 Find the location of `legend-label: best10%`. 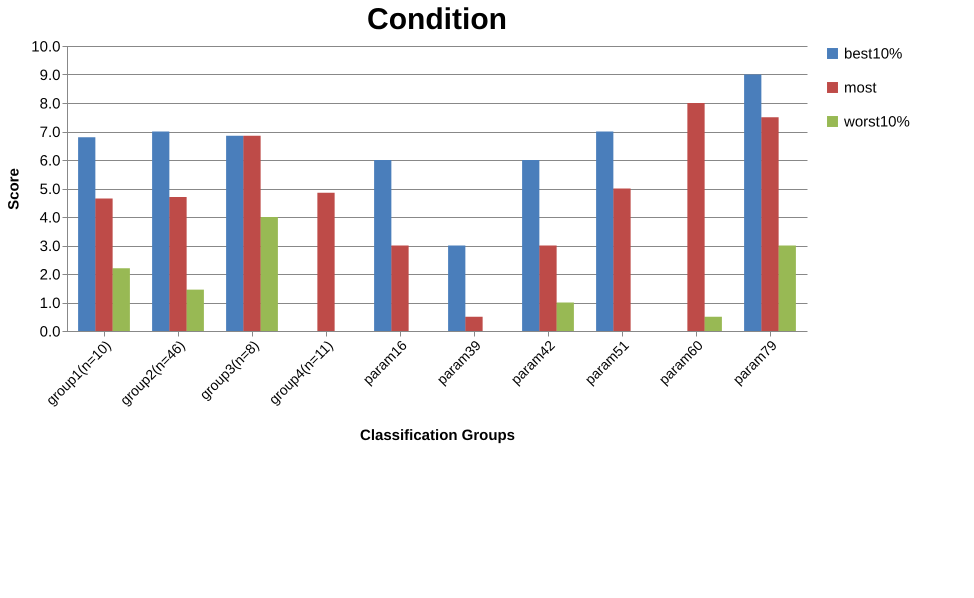

legend-label: best10% is located at coordinates (873, 54).